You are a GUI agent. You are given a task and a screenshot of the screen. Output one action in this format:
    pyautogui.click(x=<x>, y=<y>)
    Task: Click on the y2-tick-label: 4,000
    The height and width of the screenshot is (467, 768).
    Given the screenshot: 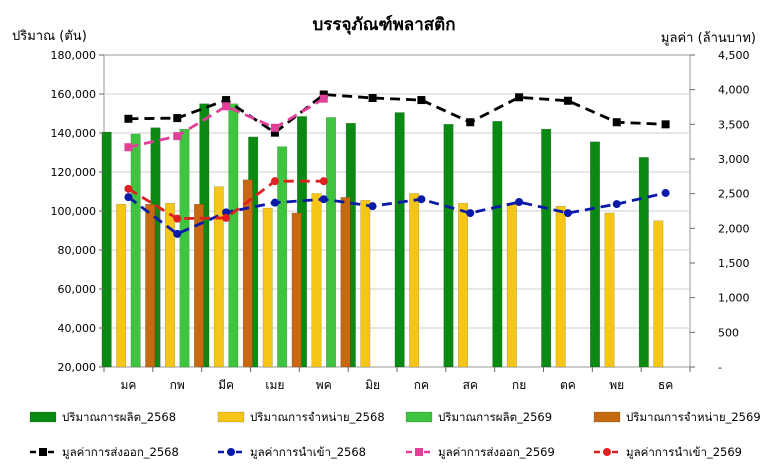 What is the action you would take?
    pyautogui.click(x=734, y=90)
    